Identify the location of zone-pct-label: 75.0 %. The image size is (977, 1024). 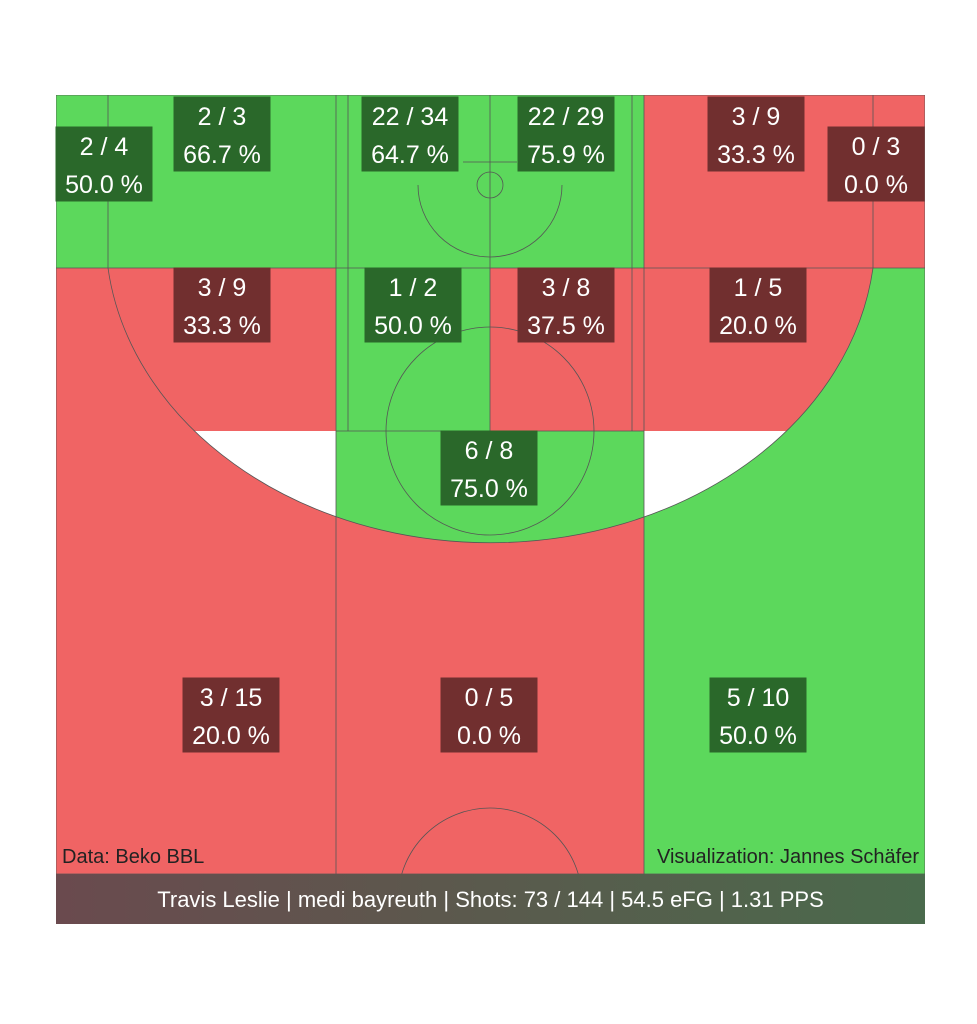
(489, 489).